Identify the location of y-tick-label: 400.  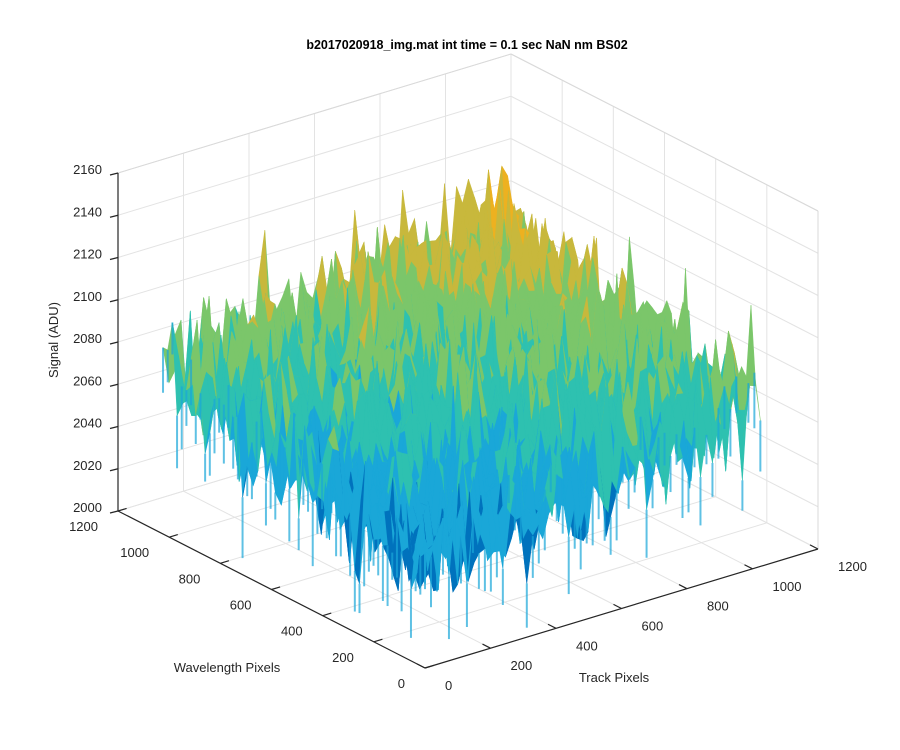
(292, 631).